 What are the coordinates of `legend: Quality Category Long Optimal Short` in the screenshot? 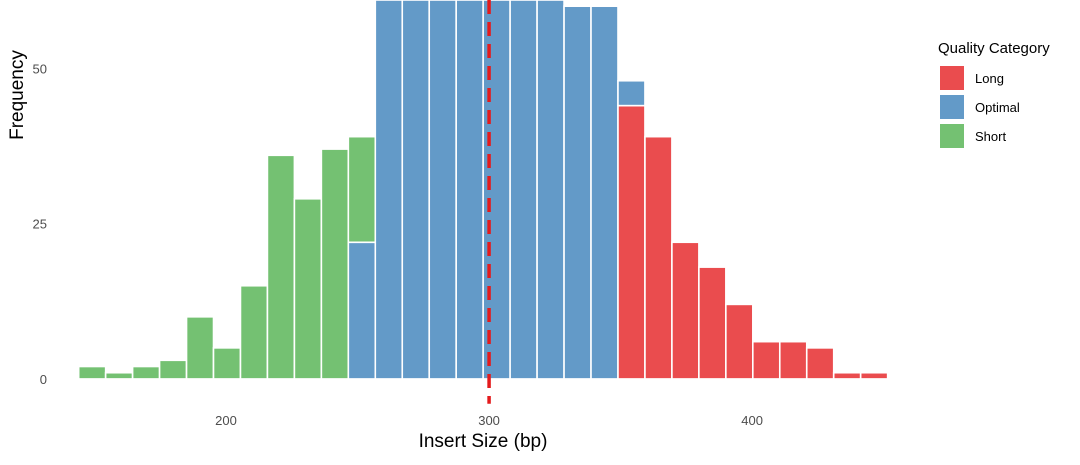 It's located at (994, 94).